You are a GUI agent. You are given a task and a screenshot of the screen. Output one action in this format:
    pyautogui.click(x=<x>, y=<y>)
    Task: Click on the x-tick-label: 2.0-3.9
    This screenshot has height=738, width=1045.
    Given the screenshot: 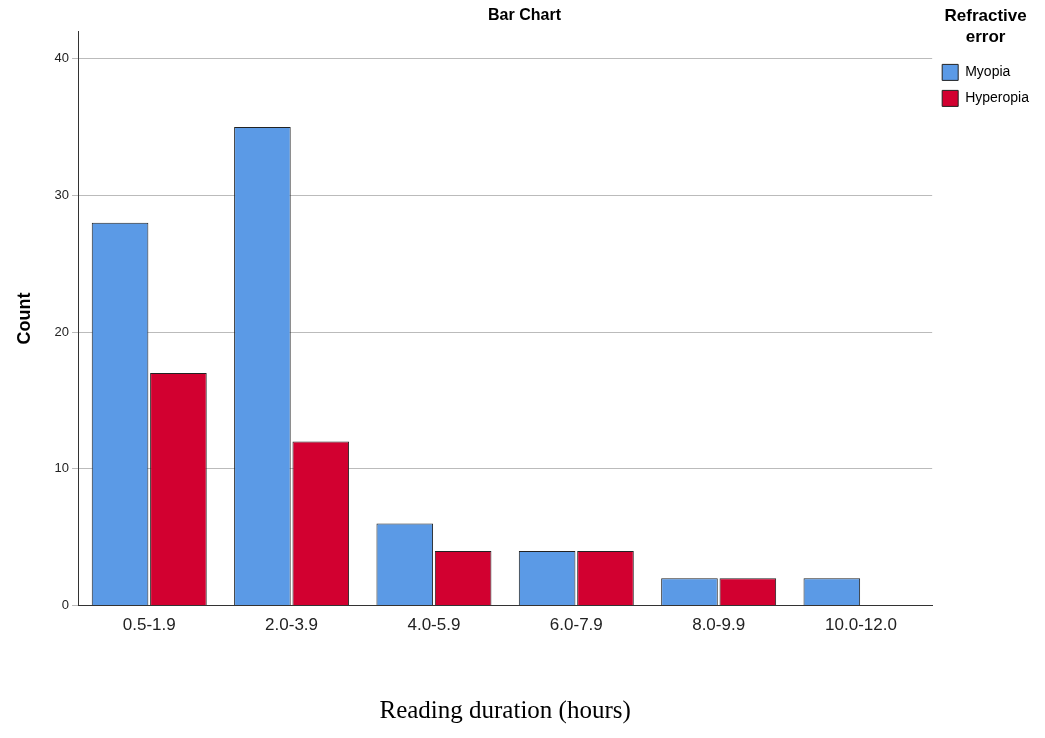 What is the action you would take?
    pyautogui.click(x=292, y=625)
    